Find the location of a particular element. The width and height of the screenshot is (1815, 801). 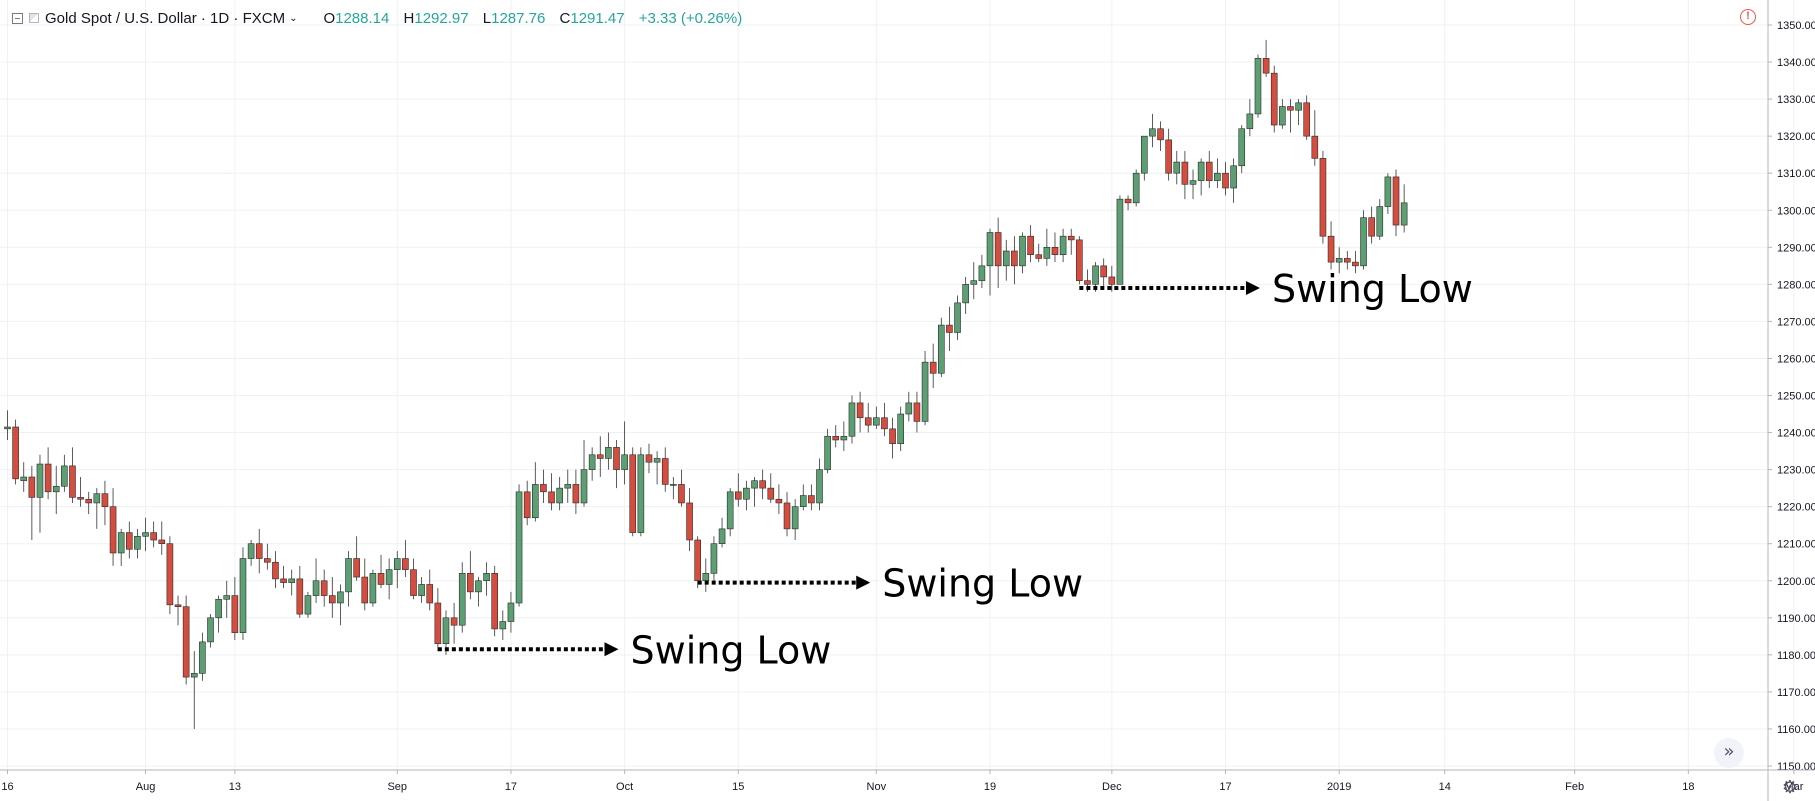

swing-low-annotation: Swing Low is located at coordinates (890, 584).